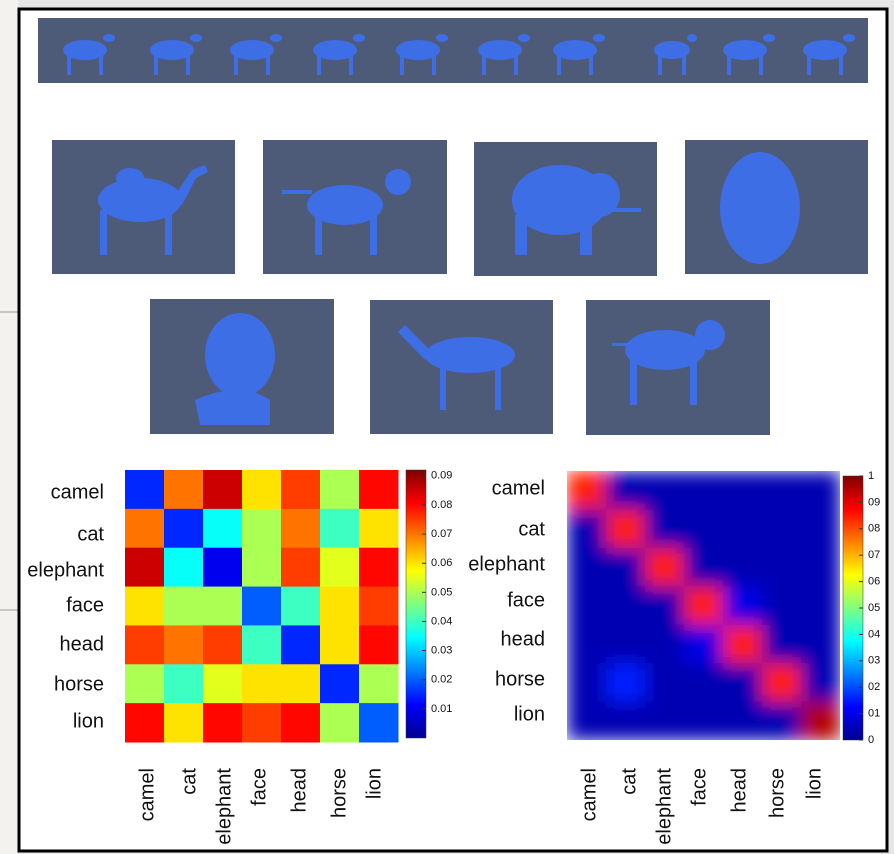  I want to click on column-label: elephant, so click(224, 806).